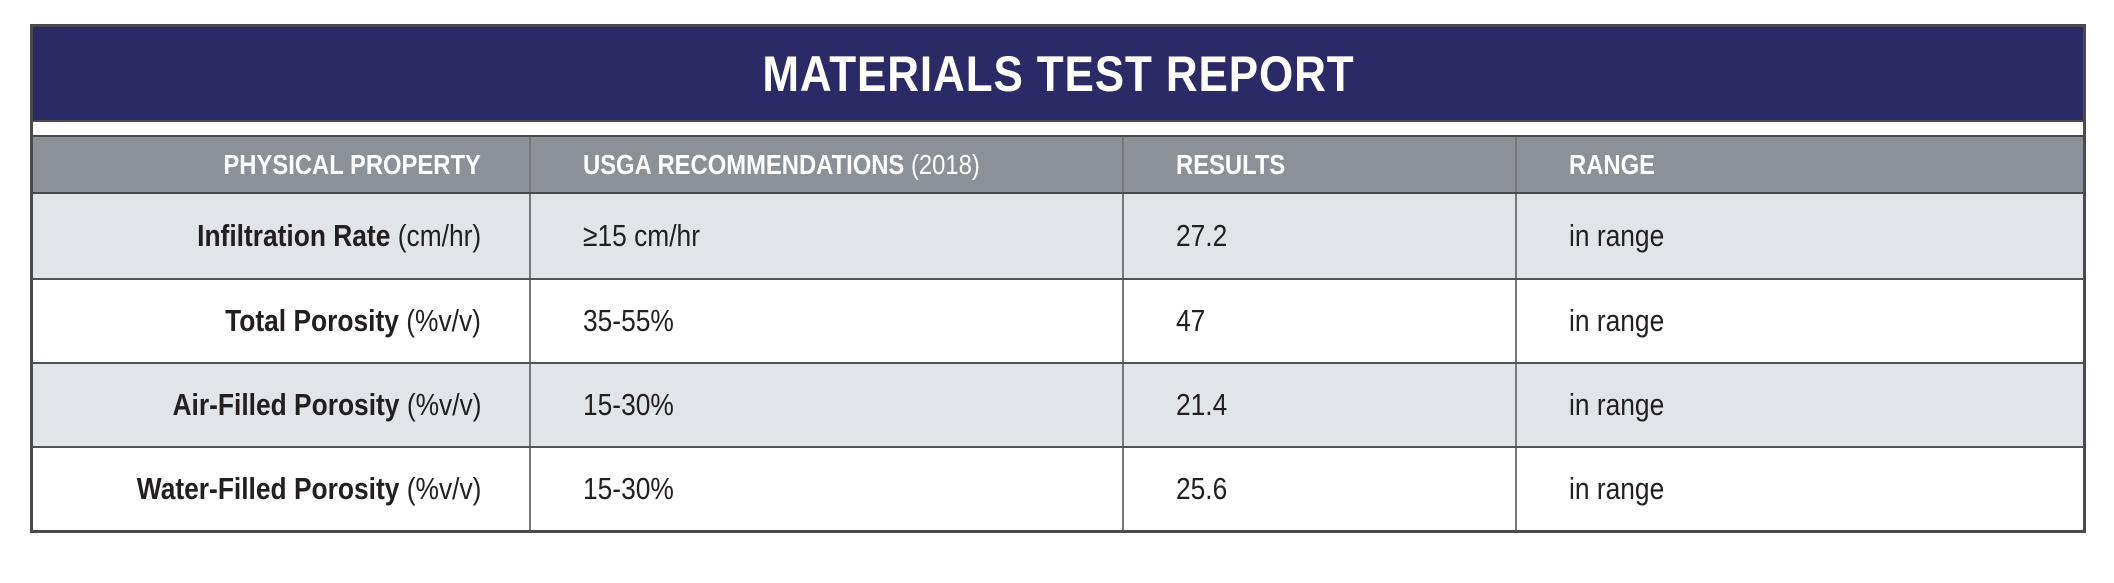 Image resolution: width=2114 pixels, height=583 pixels. Describe the element at coordinates (642, 235) in the screenshot. I see `usga-recommendation-value: ≥15 cm/hr` at that location.